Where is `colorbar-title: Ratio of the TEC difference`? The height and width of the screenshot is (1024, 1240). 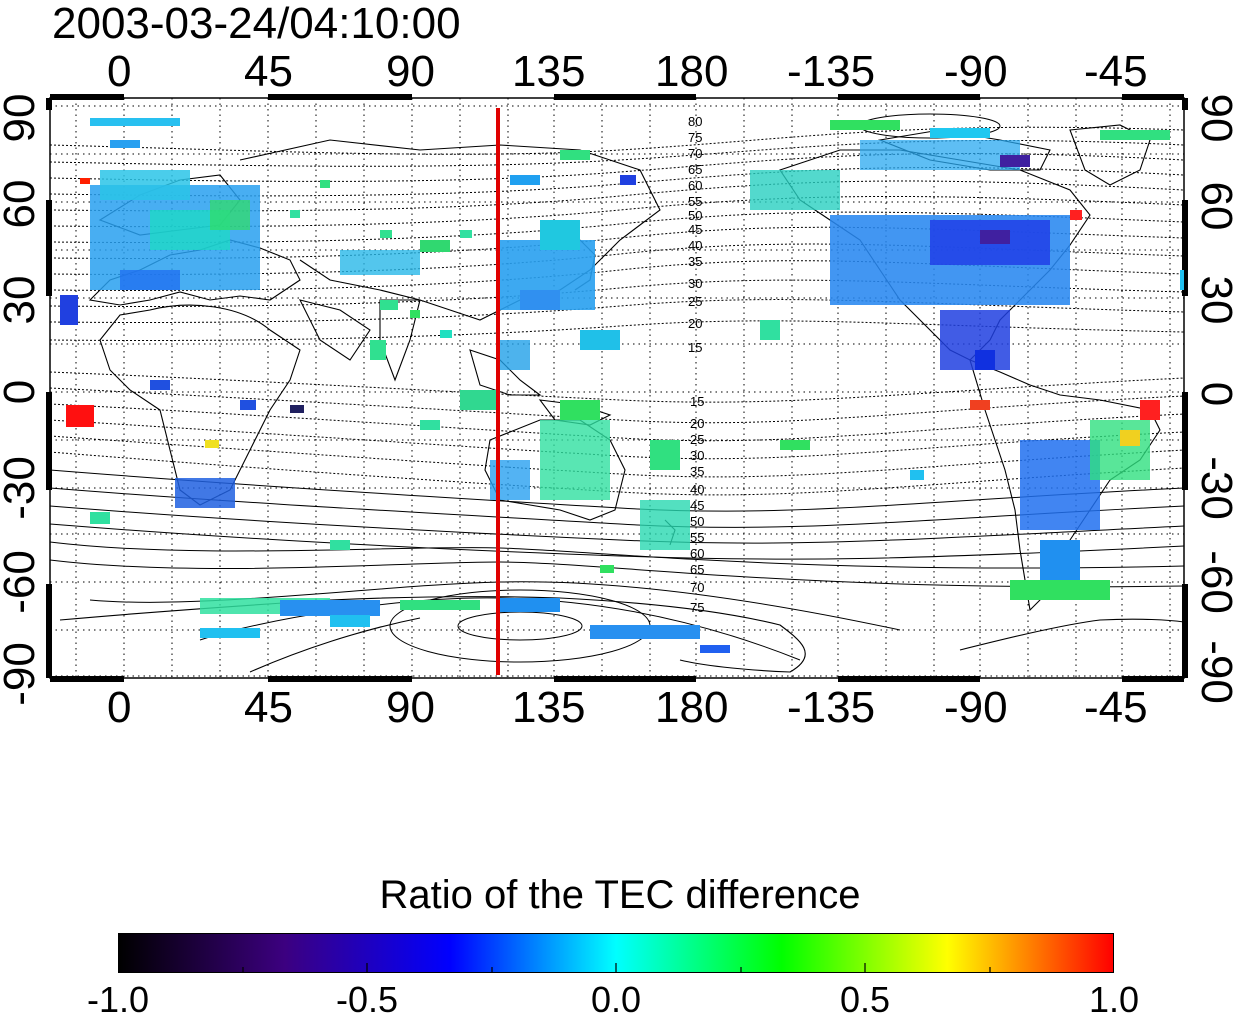
colorbar-title: Ratio of the TEC difference is located at coordinates (620, 895).